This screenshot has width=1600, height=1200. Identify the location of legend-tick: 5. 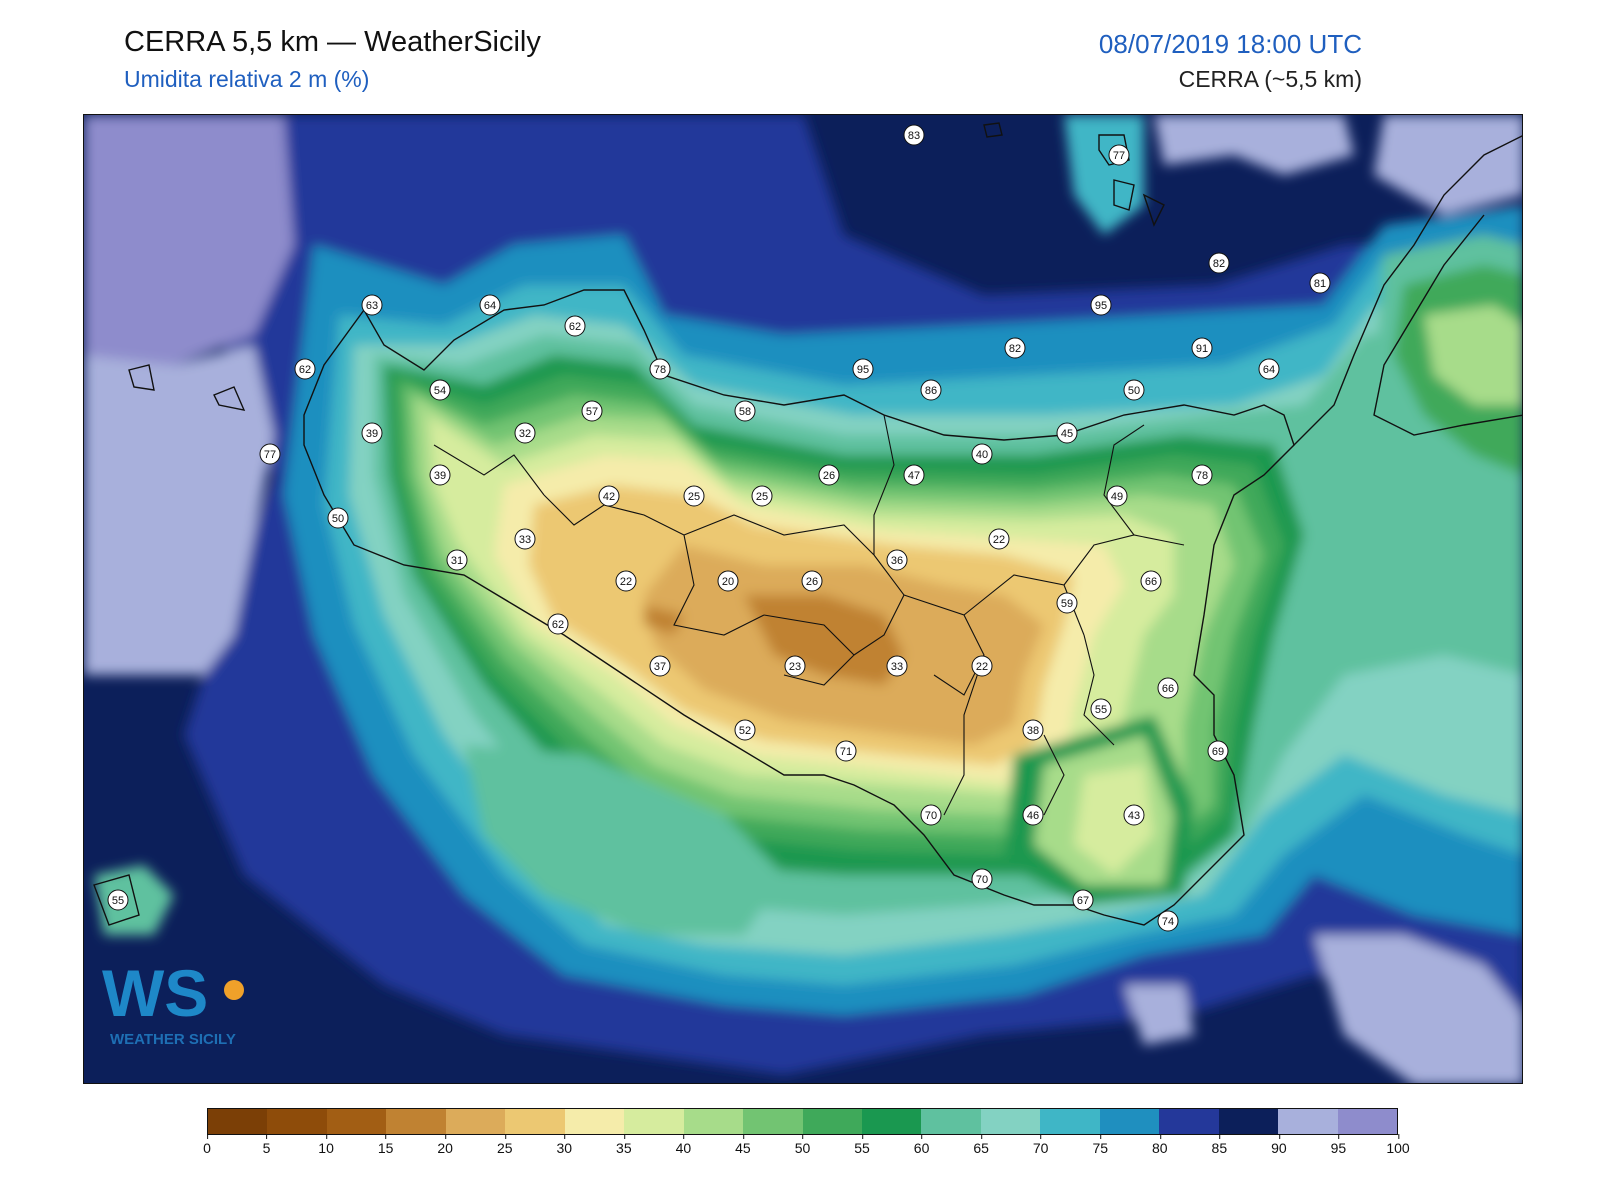
(266, 1145).